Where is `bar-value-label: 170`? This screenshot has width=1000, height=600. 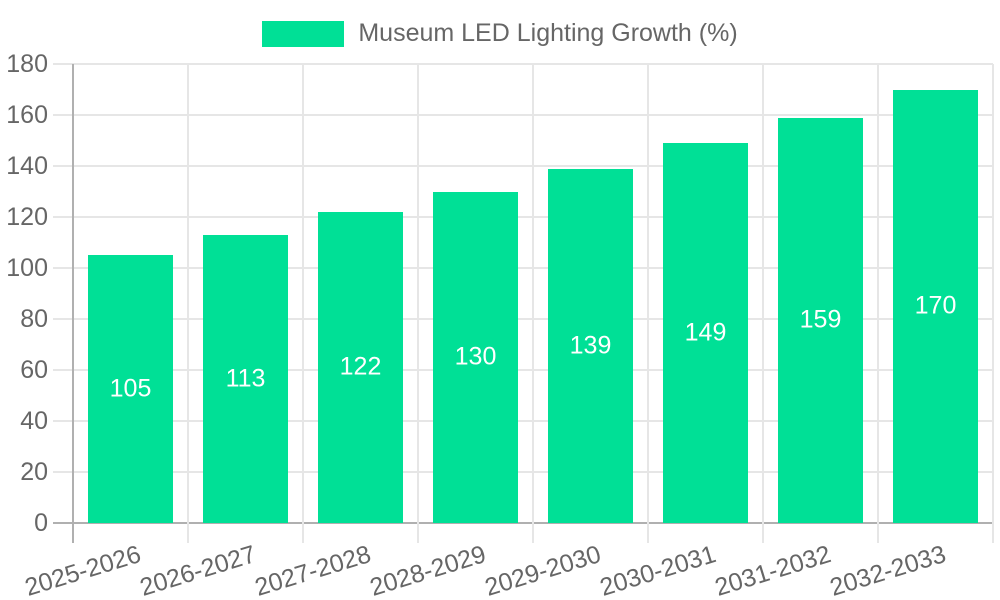 bar-value-label: 170 is located at coordinates (935, 305).